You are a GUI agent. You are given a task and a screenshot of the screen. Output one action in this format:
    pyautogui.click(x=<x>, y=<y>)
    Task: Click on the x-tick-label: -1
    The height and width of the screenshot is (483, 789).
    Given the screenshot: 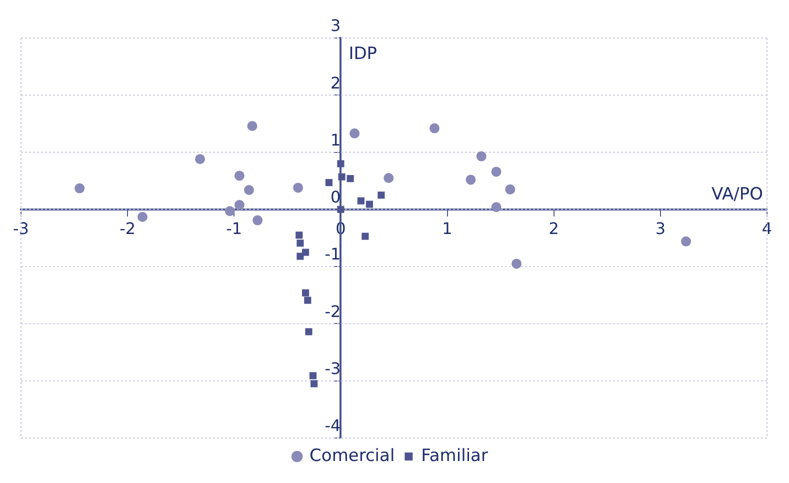 What is the action you would take?
    pyautogui.click(x=234, y=228)
    